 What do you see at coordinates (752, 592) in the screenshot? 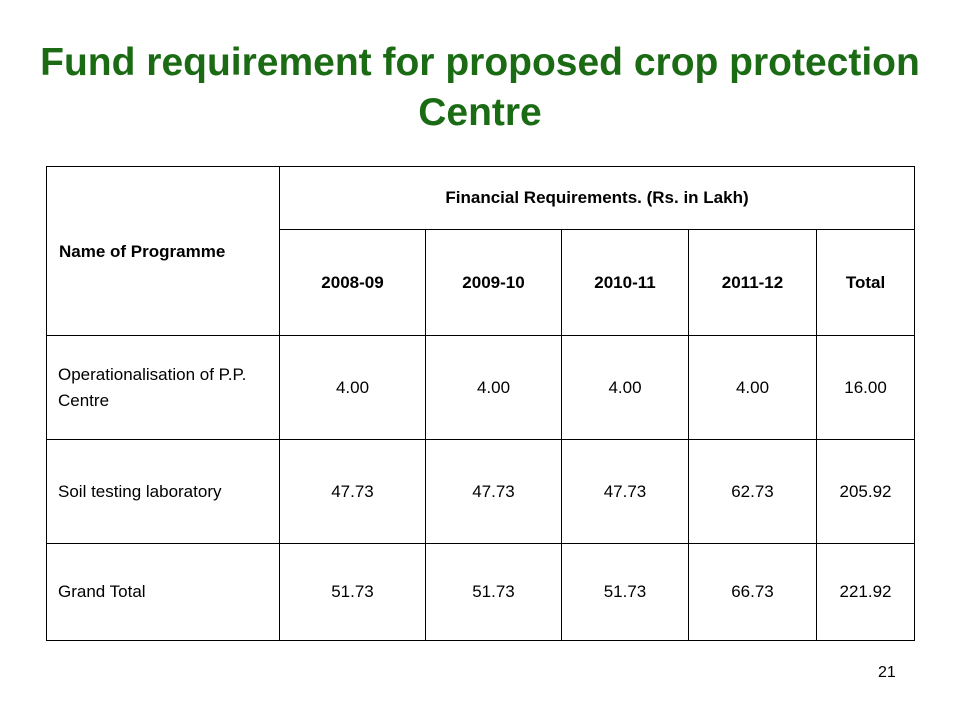
I see `value-cell: 66.73` at bounding box center [752, 592].